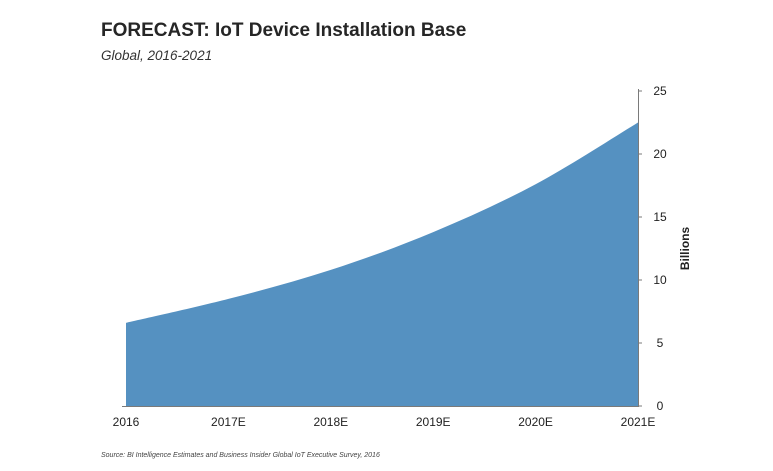  Describe the element at coordinates (330, 422) in the screenshot. I see `x-tick-label-2018e: 2018E` at that location.